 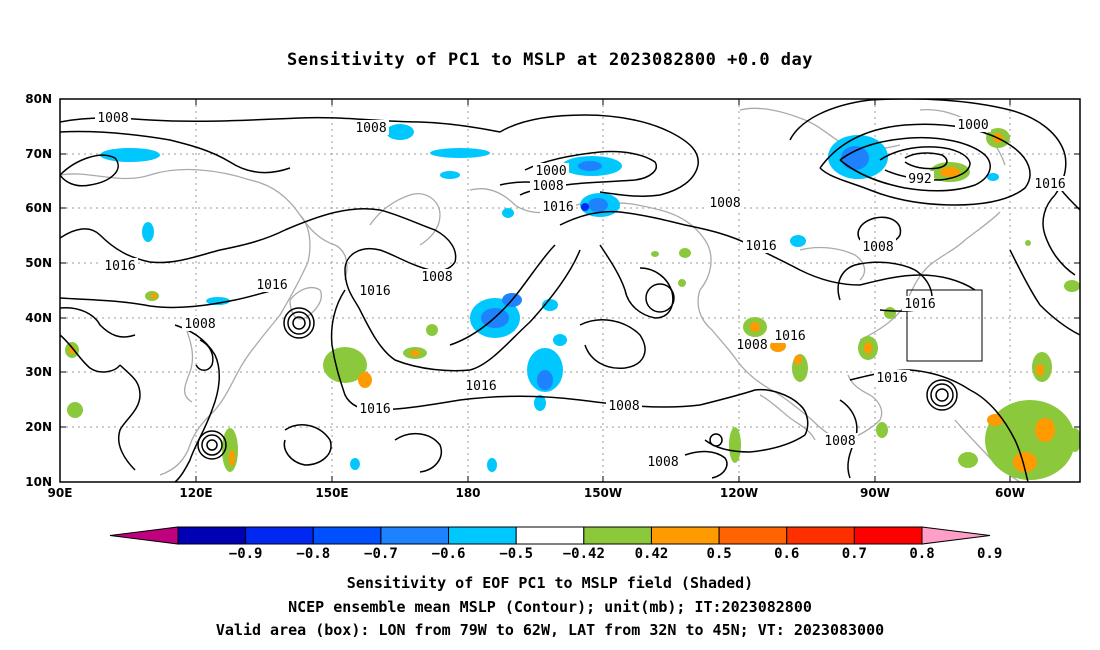 What do you see at coordinates (60, 493) in the screenshot?
I see `lon-label: 90E` at bounding box center [60, 493].